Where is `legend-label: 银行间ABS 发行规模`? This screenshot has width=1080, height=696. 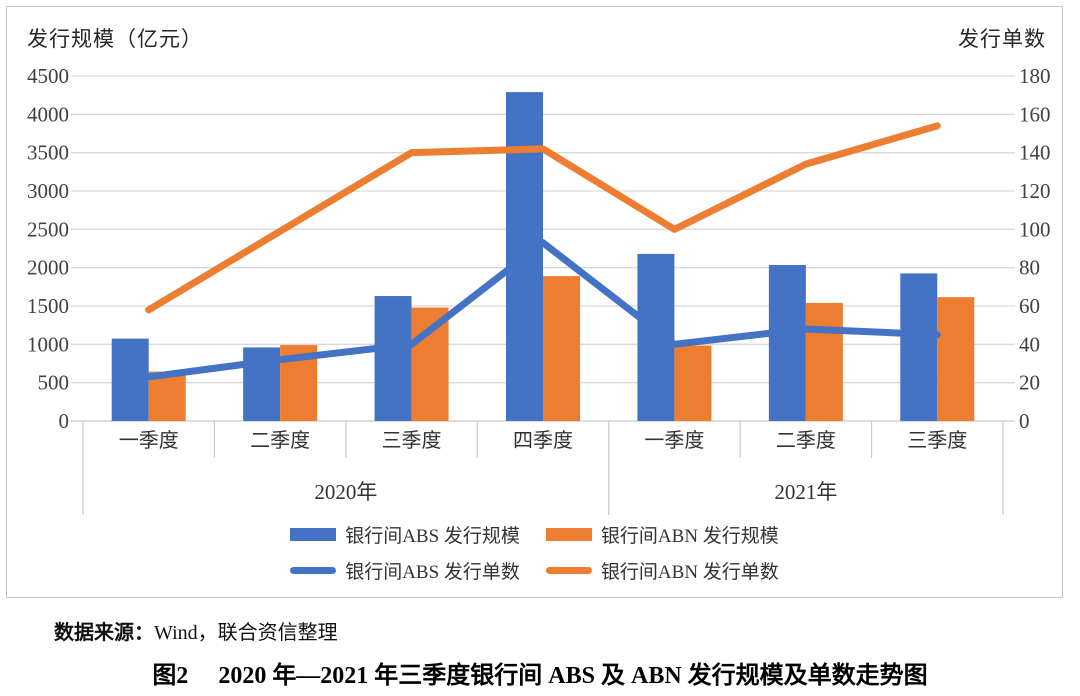
legend-label: 银行间ABS 发行规模 is located at coordinates (432, 536).